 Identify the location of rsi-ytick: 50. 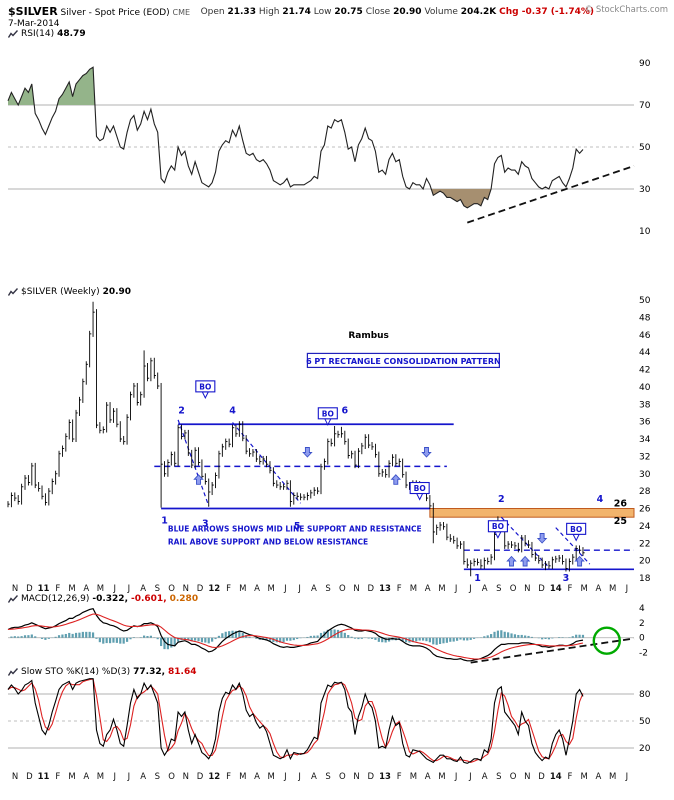
(645, 148).